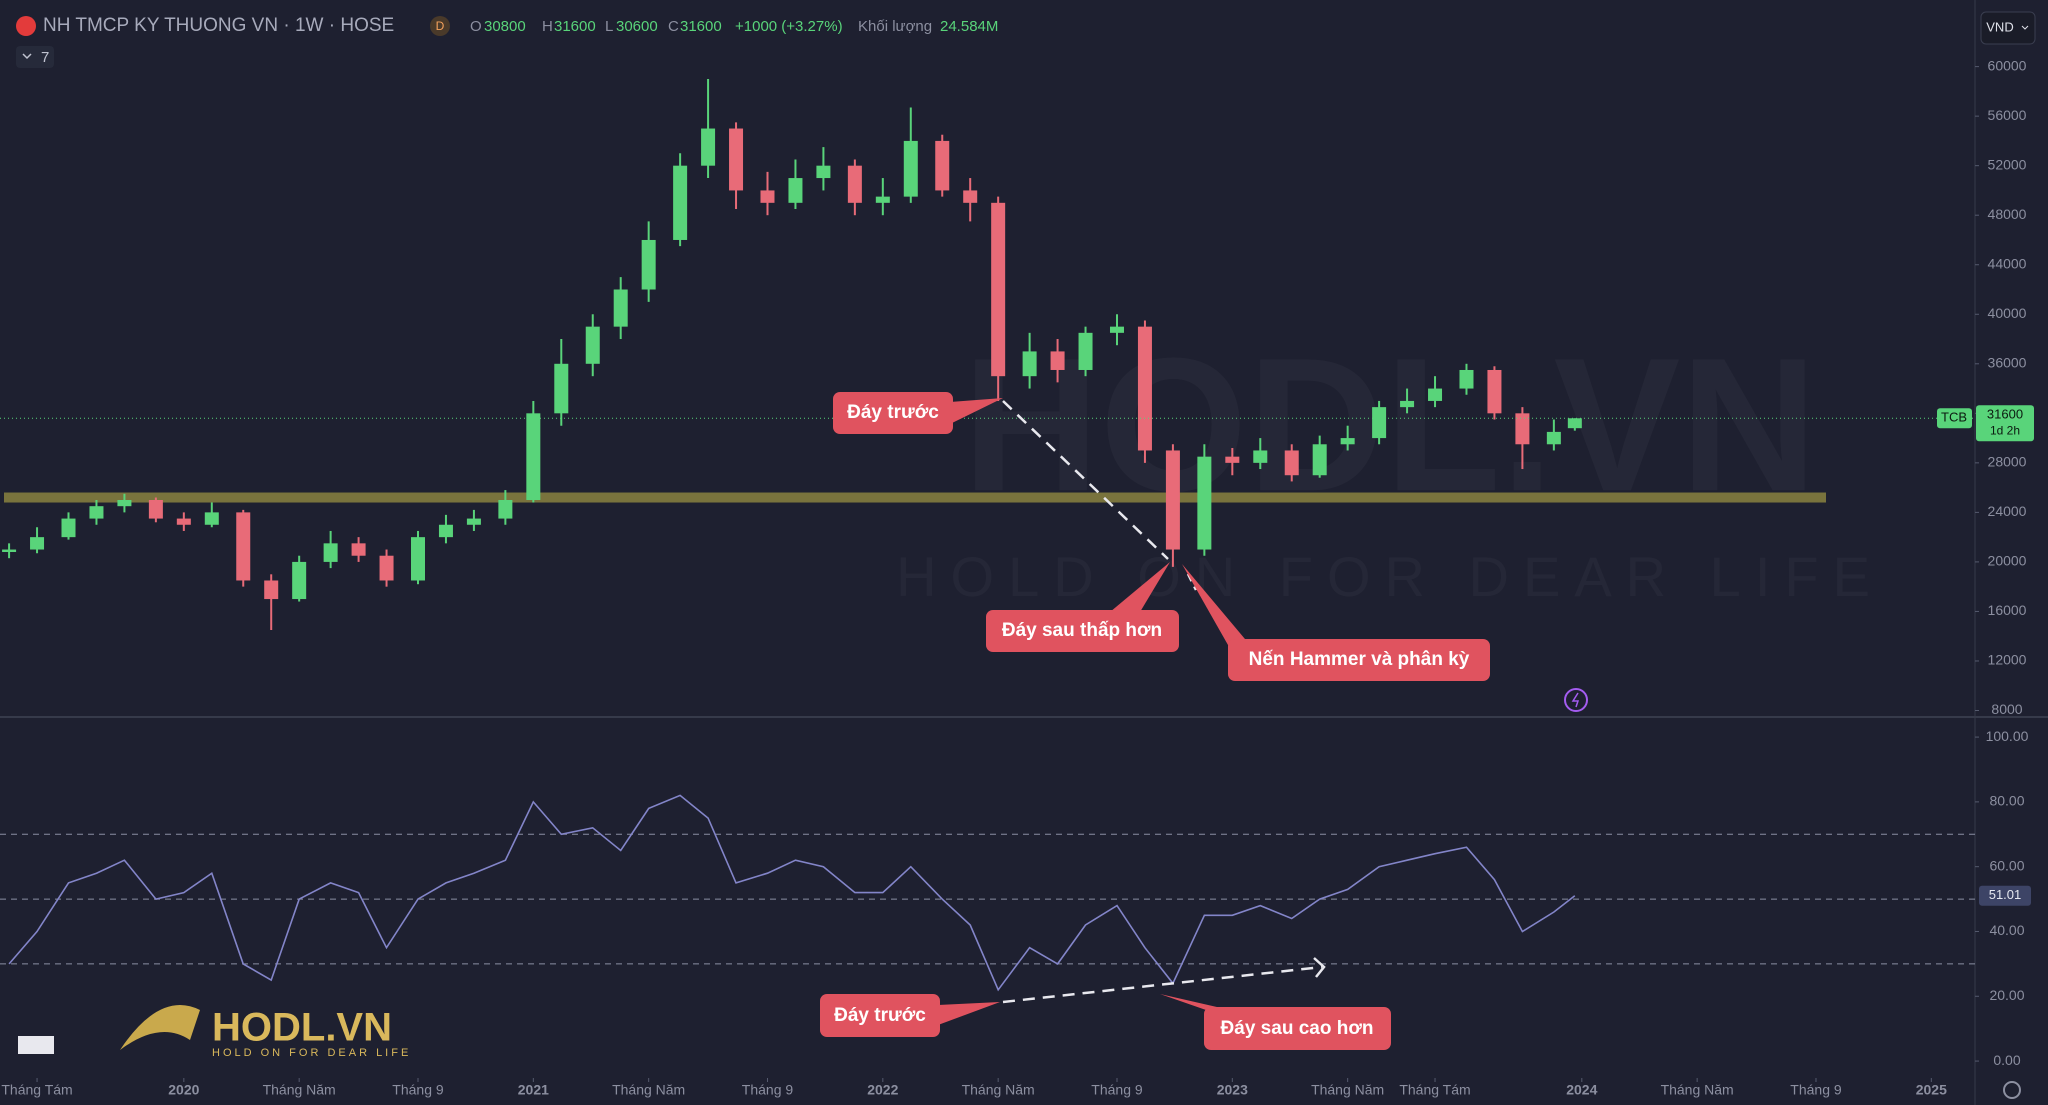 The height and width of the screenshot is (1105, 2048). I want to click on y-tick-label: 100.00, so click(2007, 736).